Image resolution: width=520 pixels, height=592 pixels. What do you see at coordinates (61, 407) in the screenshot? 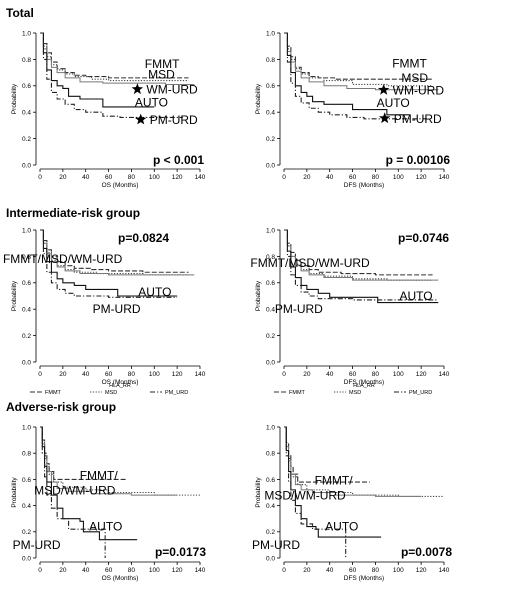
I see `section-title-adverse: Adverse-risk group` at bounding box center [61, 407].